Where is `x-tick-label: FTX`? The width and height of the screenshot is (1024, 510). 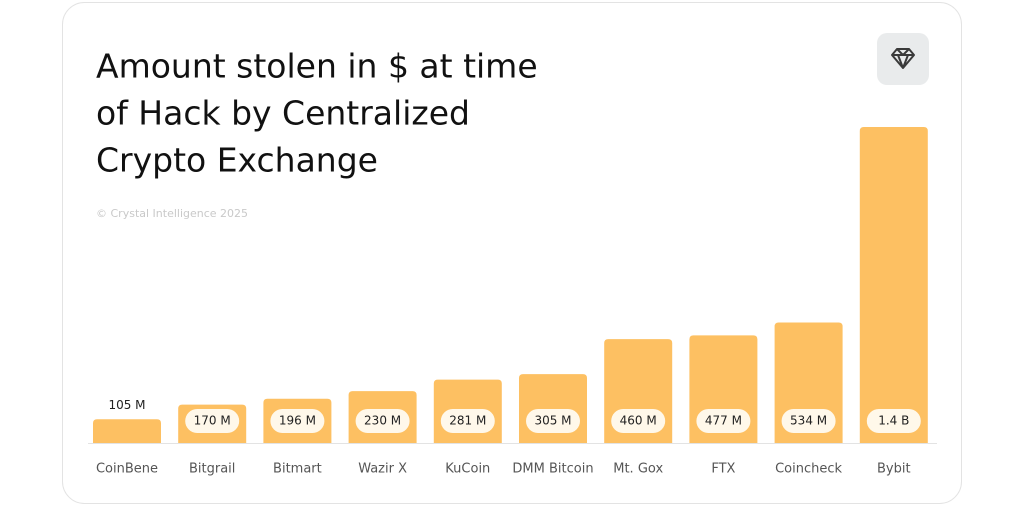 x-tick-label: FTX is located at coordinates (723, 469).